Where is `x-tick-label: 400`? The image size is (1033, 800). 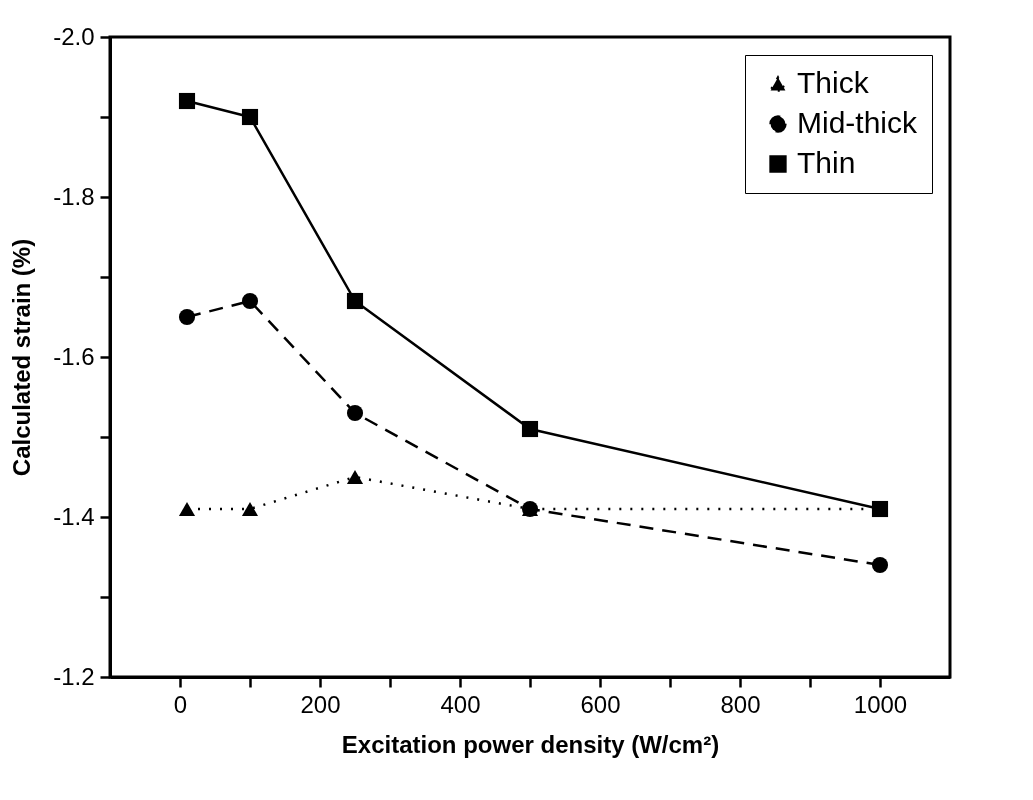 x-tick-label: 400 is located at coordinates (460, 704).